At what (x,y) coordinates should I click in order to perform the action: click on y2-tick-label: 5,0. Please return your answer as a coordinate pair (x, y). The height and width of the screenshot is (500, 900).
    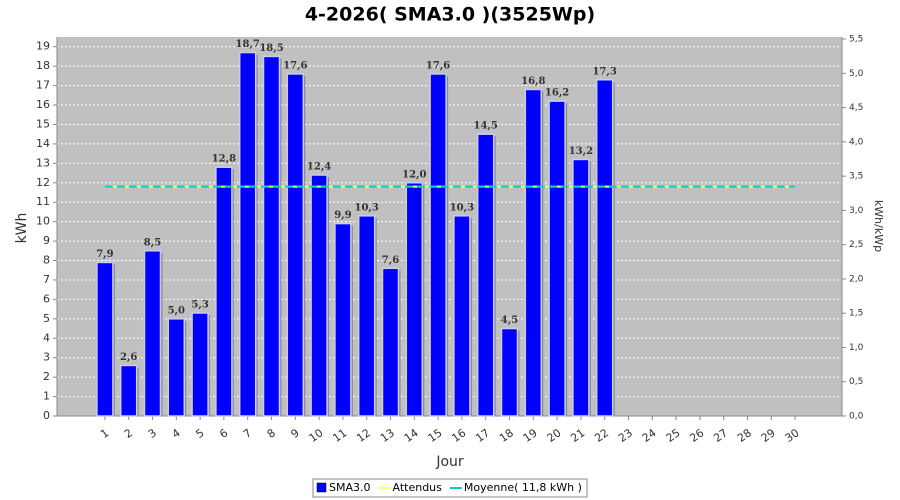
    Looking at the image, I should click on (856, 74).